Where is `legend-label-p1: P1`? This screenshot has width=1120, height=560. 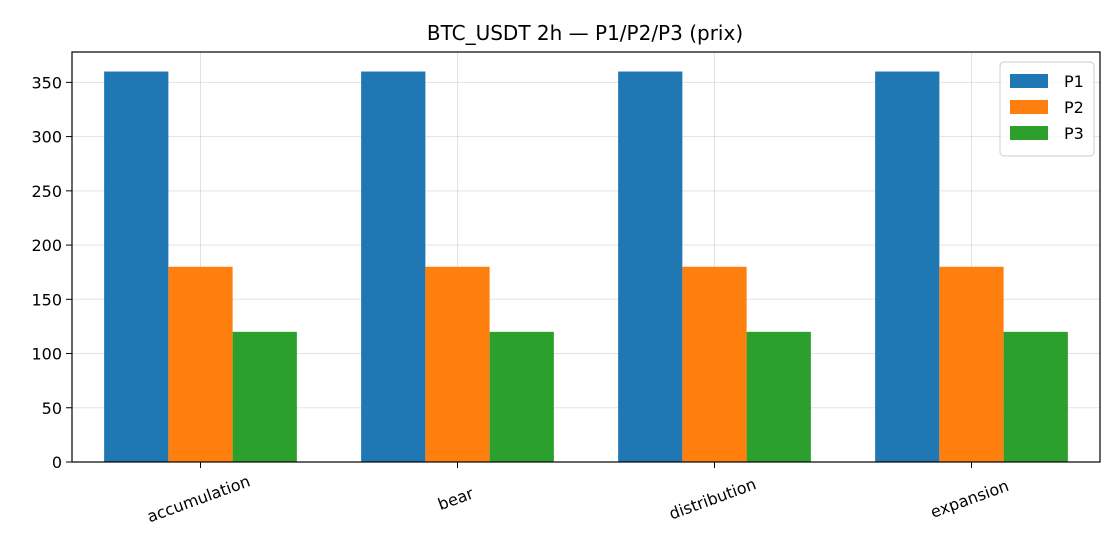
legend-label-p1: P1 is located at coordinates (1074, 81).